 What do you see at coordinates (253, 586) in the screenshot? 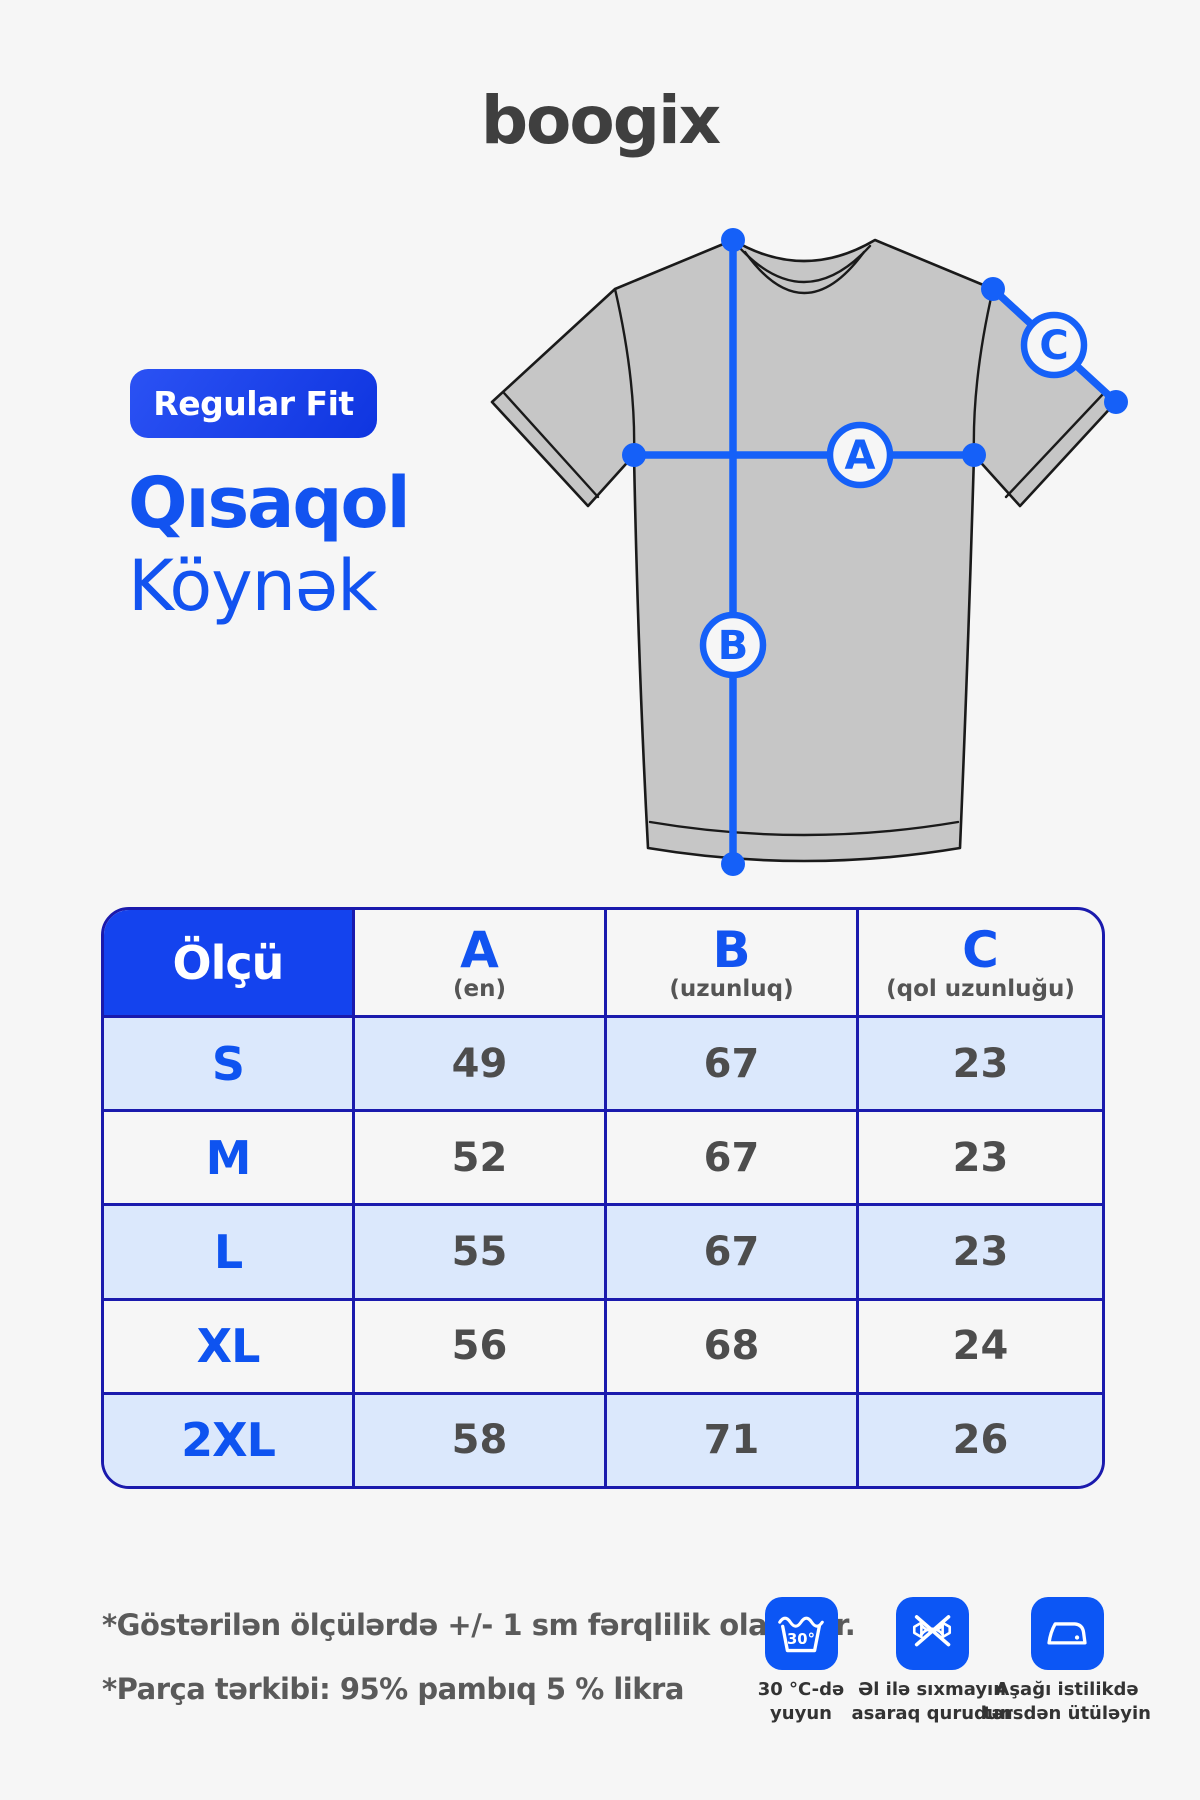
I see `product-title-line2: Köynək` at bounding box center [253, 586].